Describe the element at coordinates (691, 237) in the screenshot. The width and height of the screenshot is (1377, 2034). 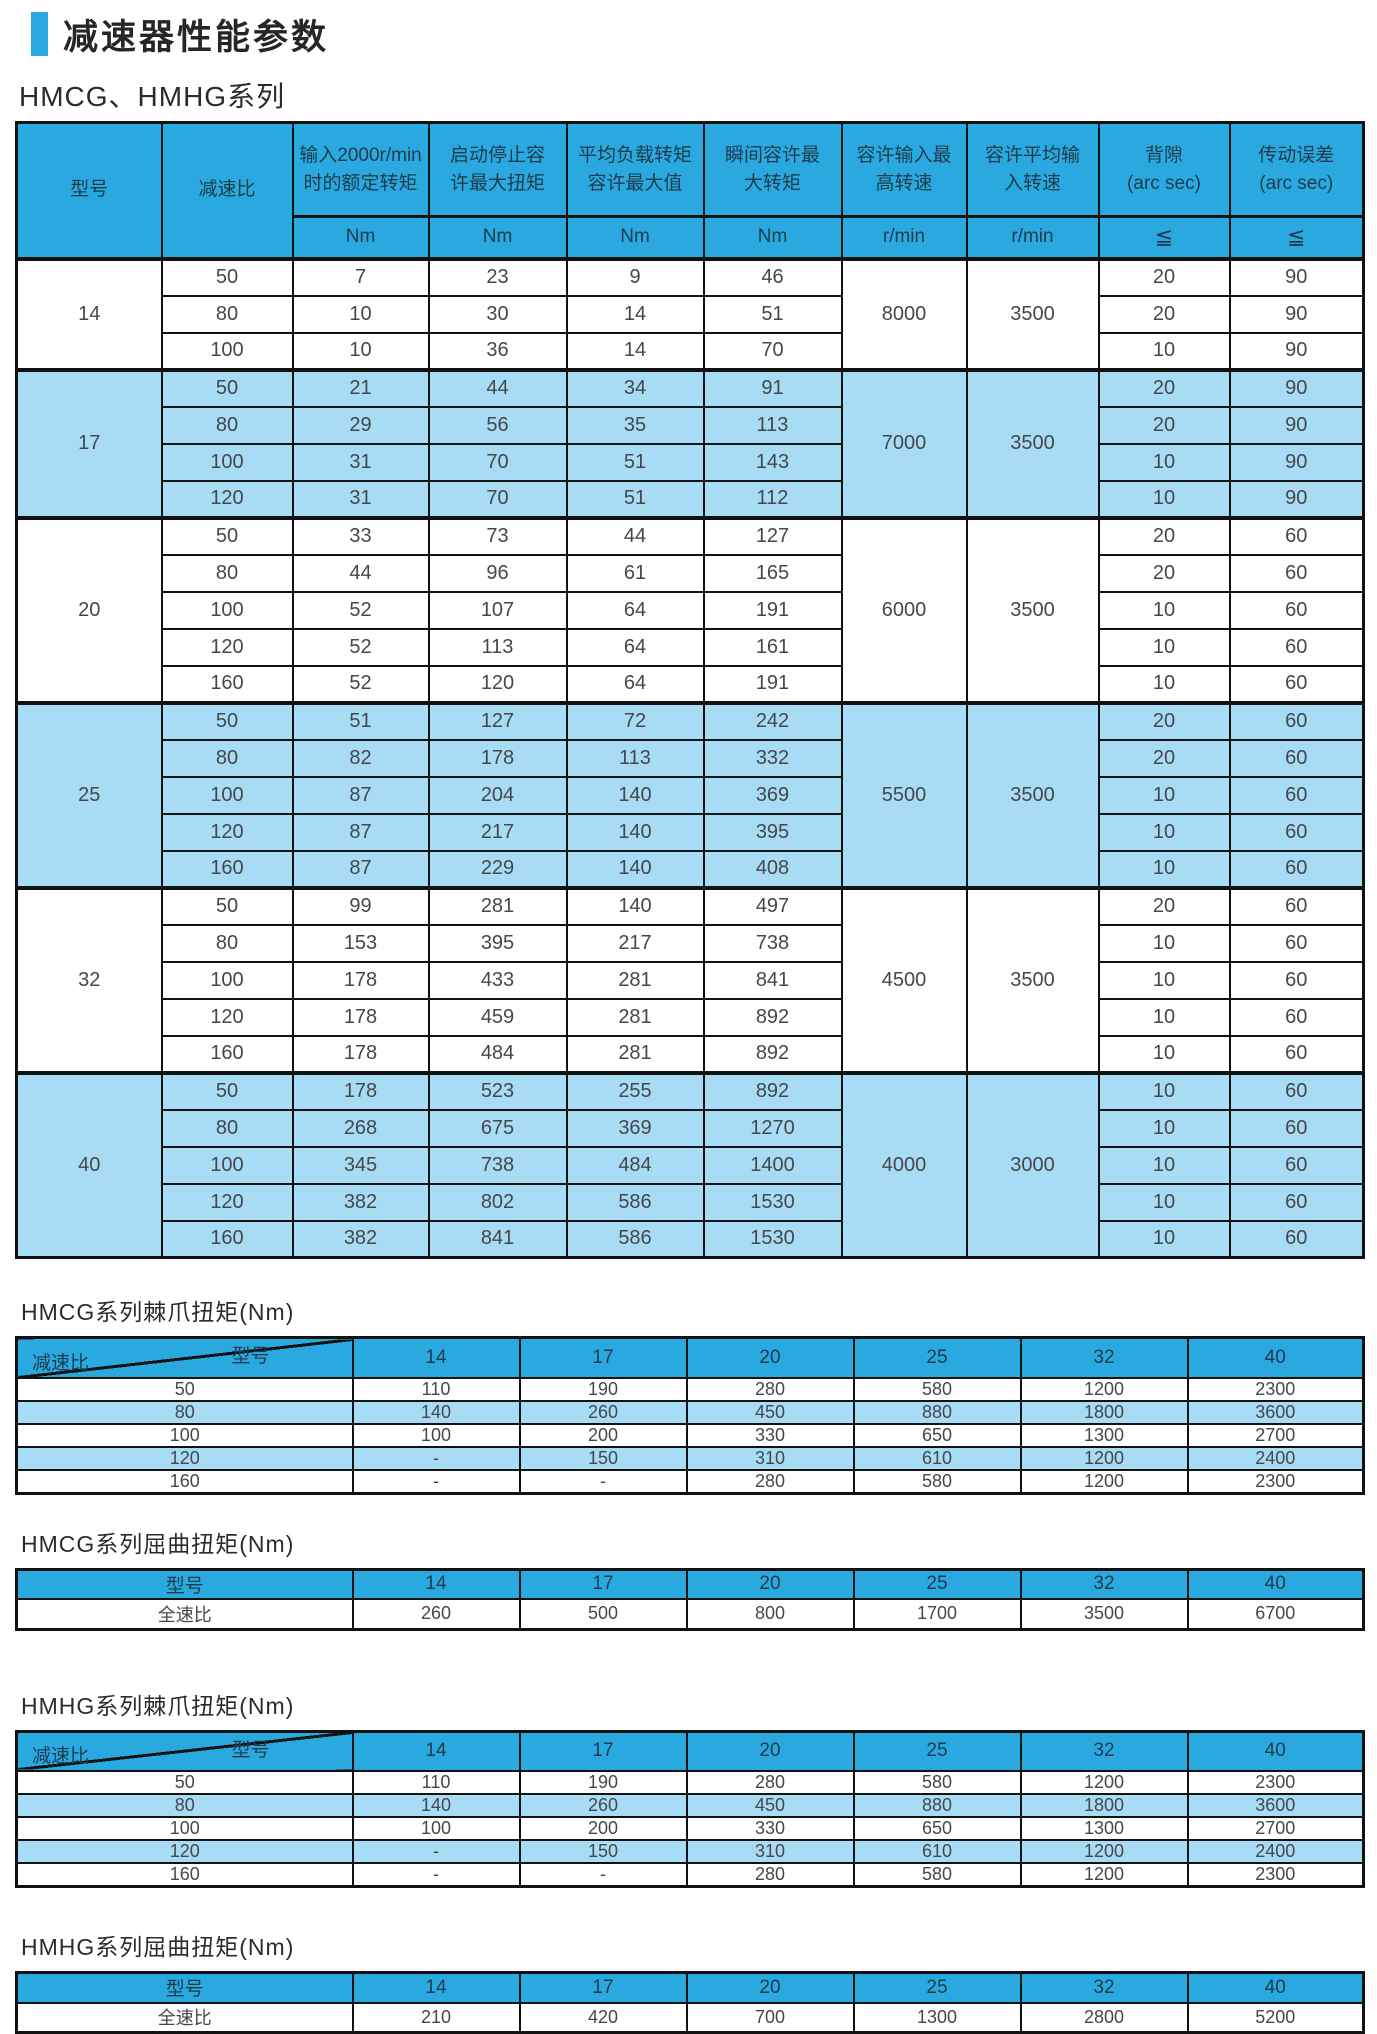
I see `main-unit-row: Nm Nm Nm Nm r/min r/min ≦ ≦` at that location.